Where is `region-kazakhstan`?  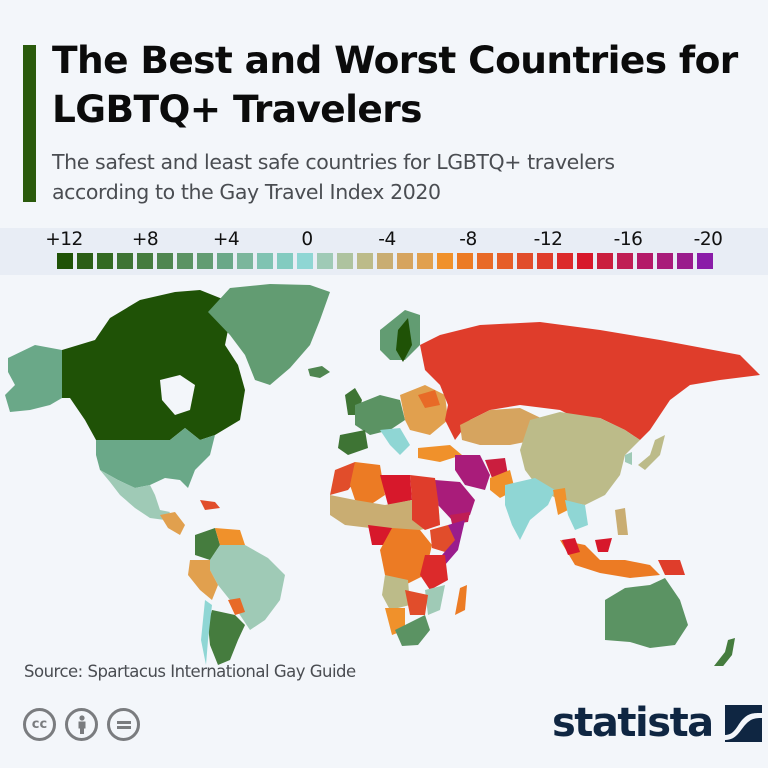
region-kazakhstan is located at coordinates (502, 426).